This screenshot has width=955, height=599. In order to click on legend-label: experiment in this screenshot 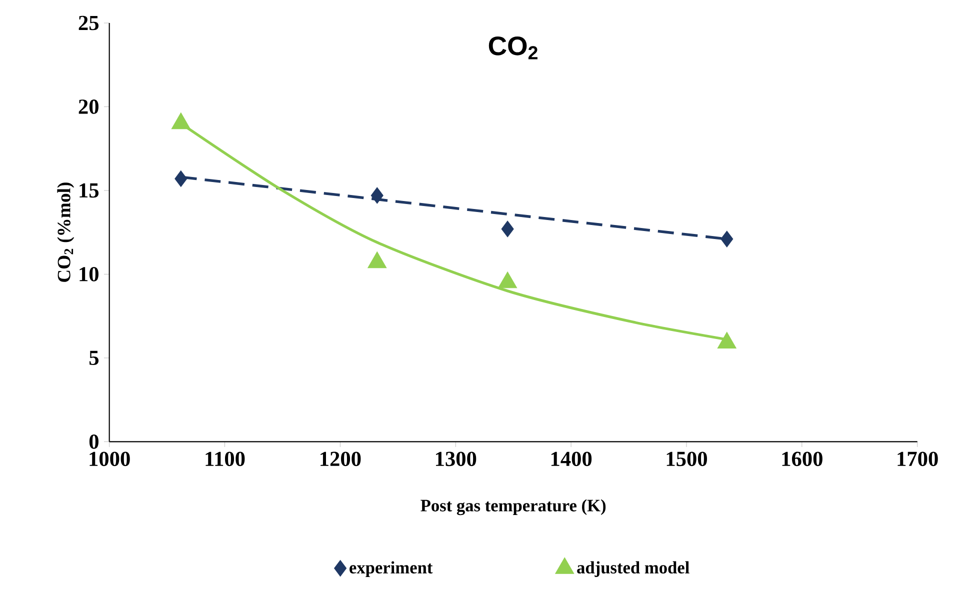, I will do `click(391, 569)`.